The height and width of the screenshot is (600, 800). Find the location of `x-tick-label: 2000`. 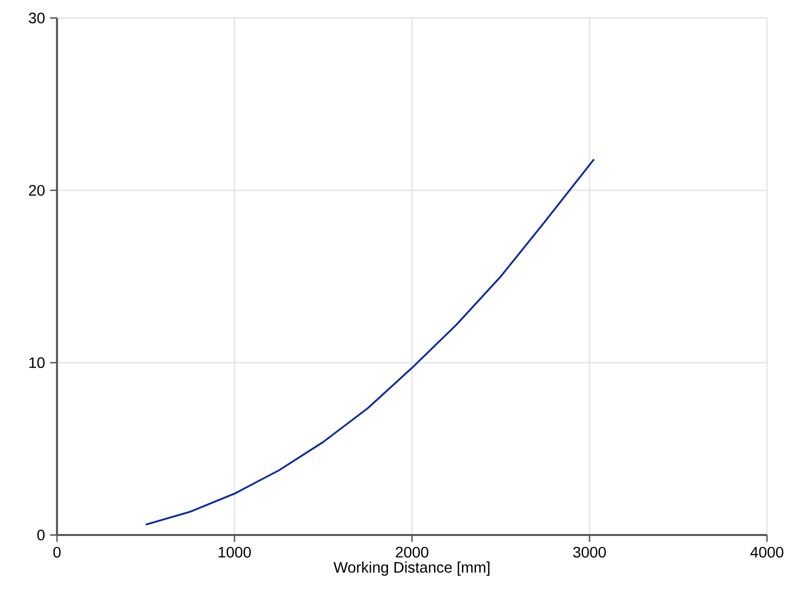

x-tick-label: 2000 is located at coordinates (412, 552).